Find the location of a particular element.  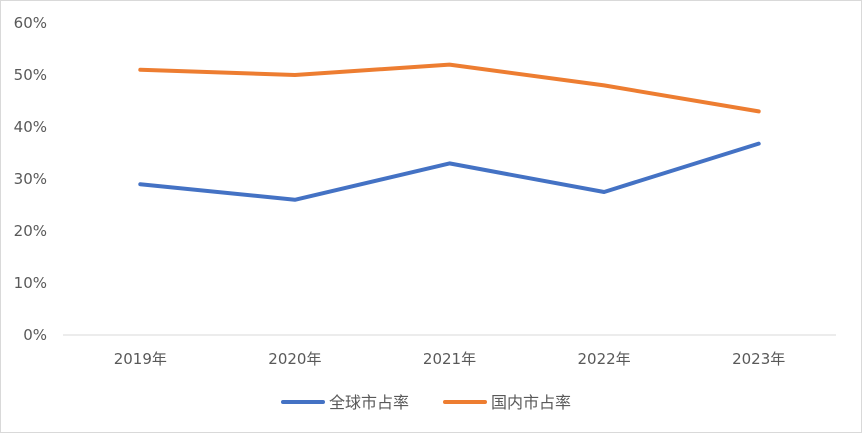

x-tick-label: 2021年 is located at coordinates (449, 359).